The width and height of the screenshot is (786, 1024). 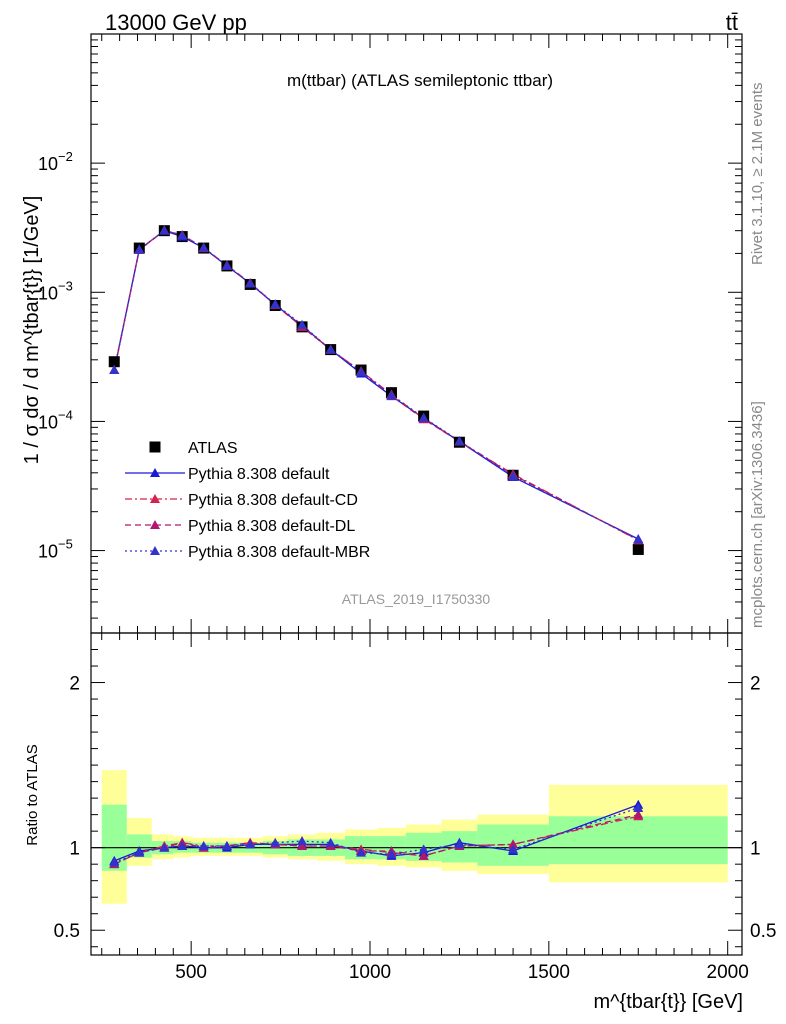 I want to click on x-tick-label: 2000, so click(x=728, y=972).